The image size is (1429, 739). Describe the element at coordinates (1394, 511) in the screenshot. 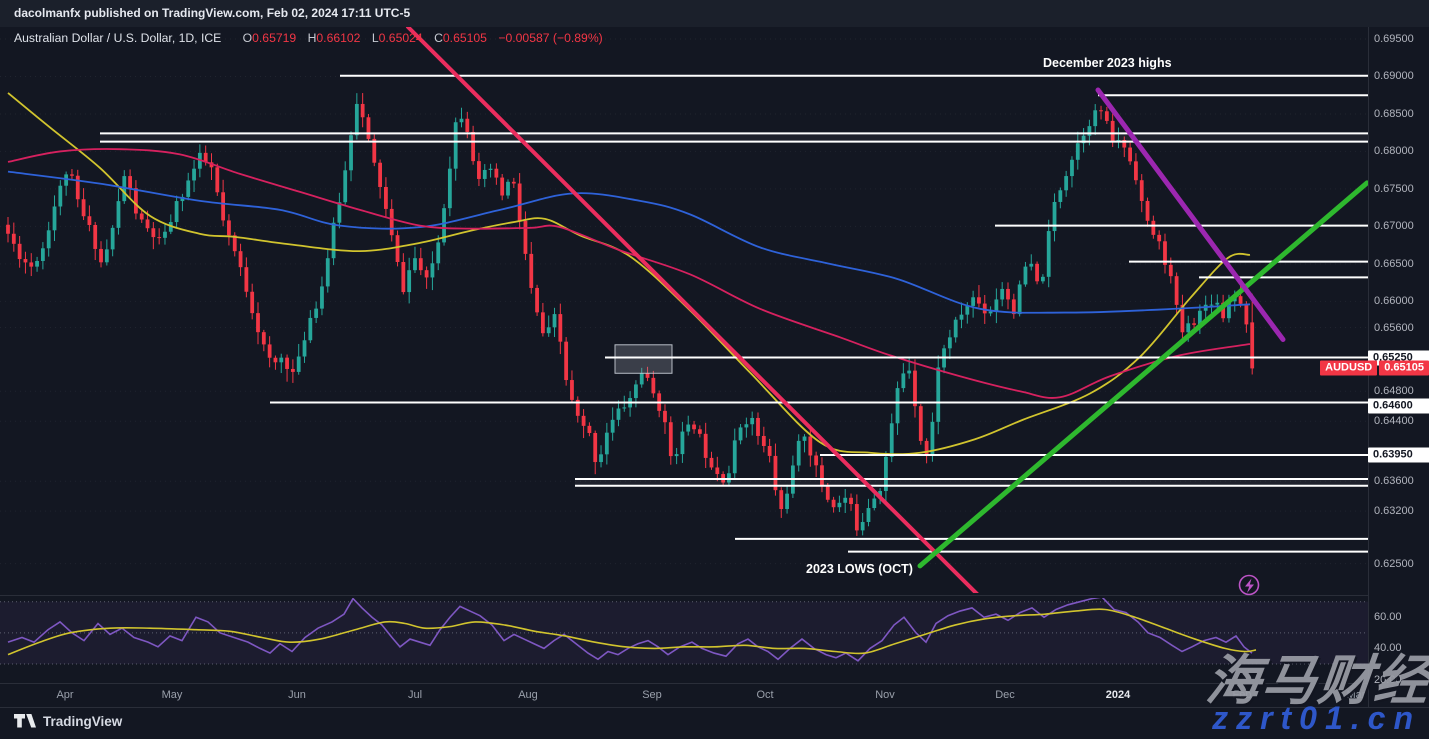

I see `price-axis-label: 0.63200` at that location.